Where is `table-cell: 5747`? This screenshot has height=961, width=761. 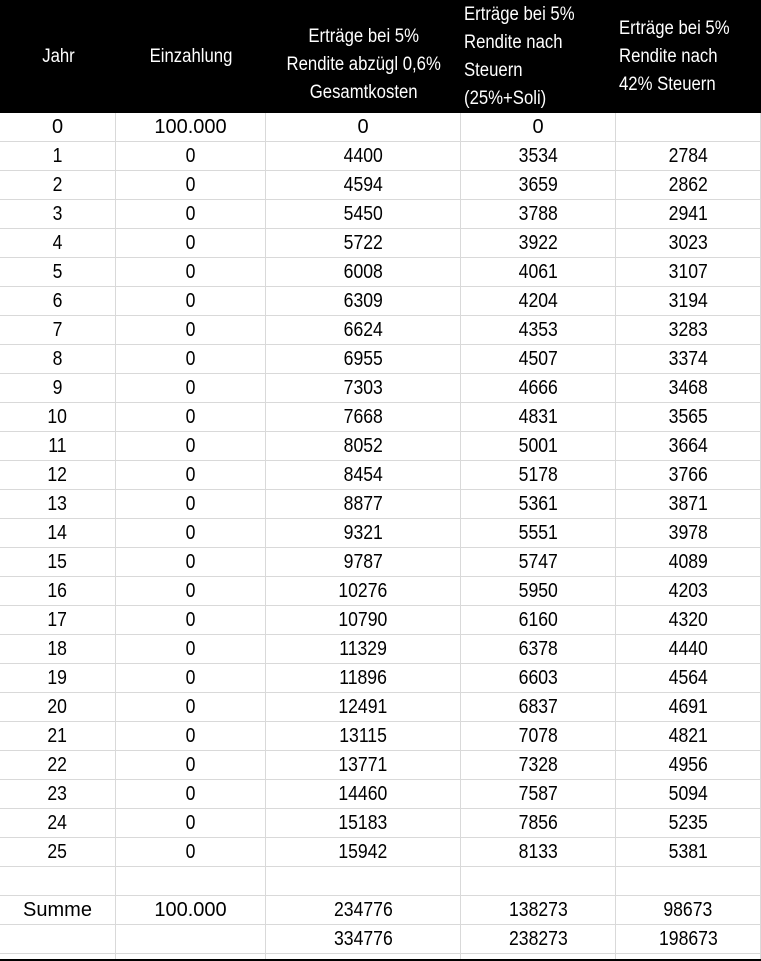
table-cell: 5747 is located at coordinates (538, 562).